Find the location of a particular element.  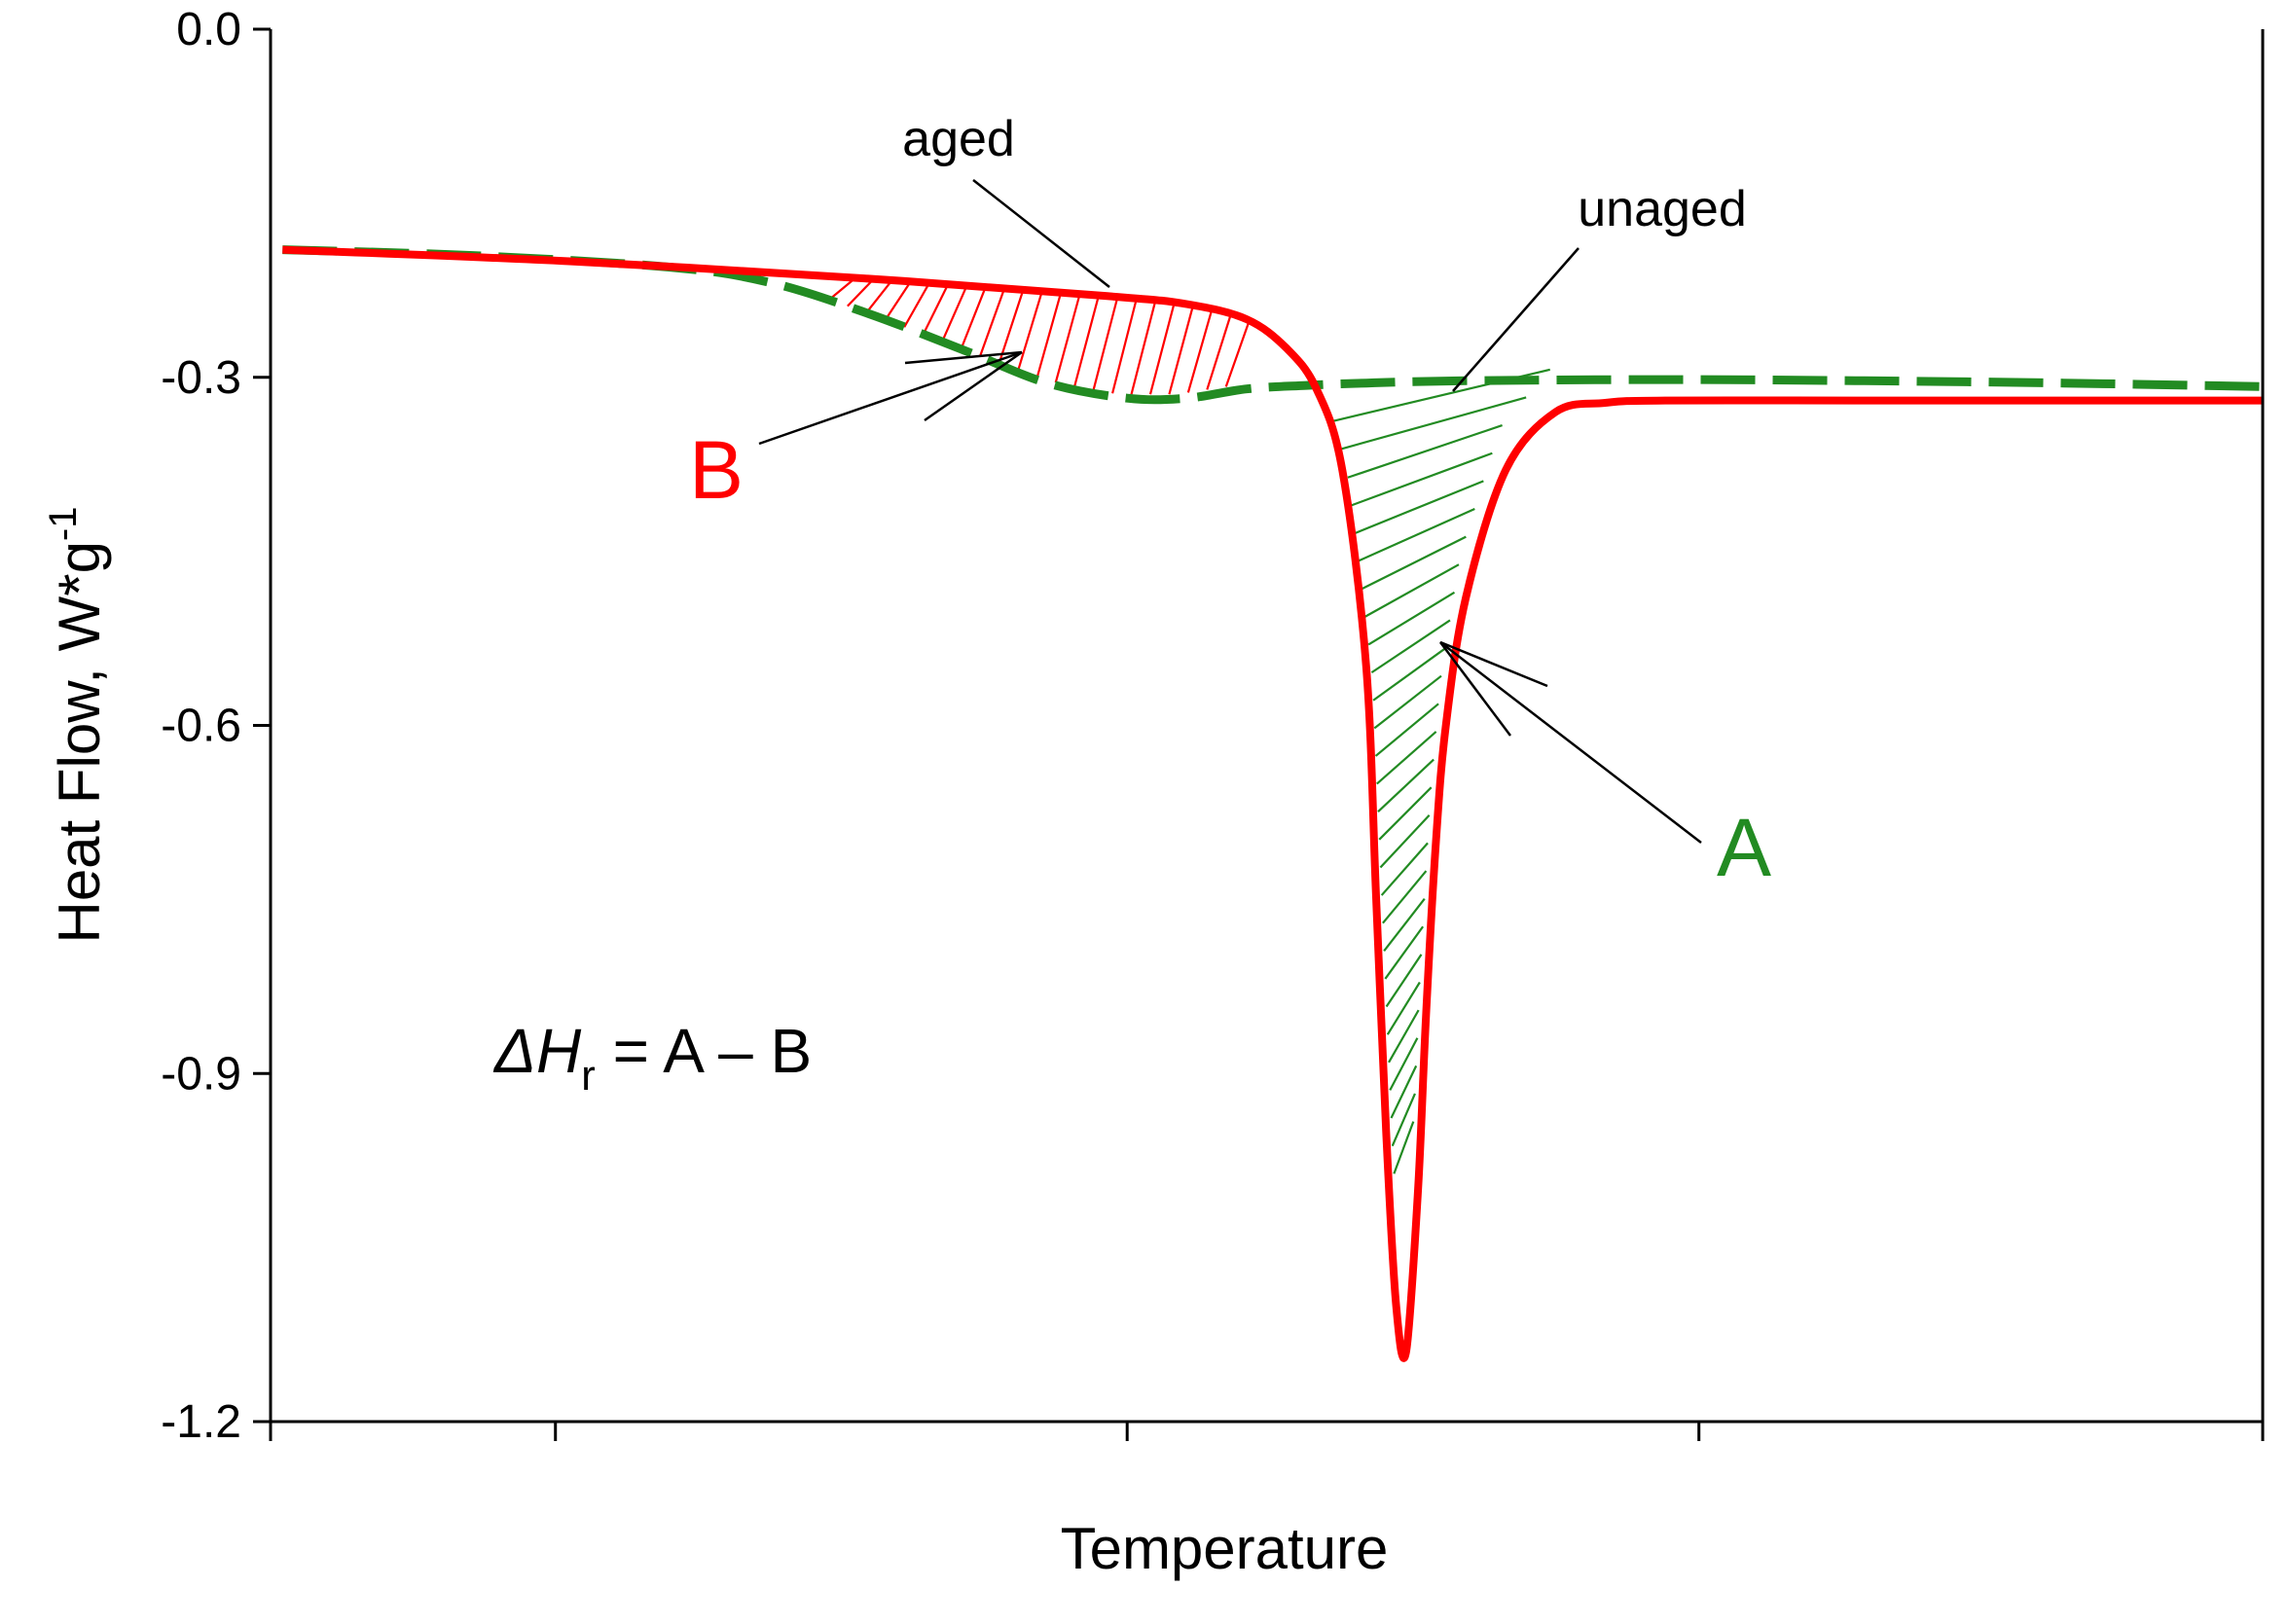

y-tick-label: -0.9 is located at coordinates (201, 1074).